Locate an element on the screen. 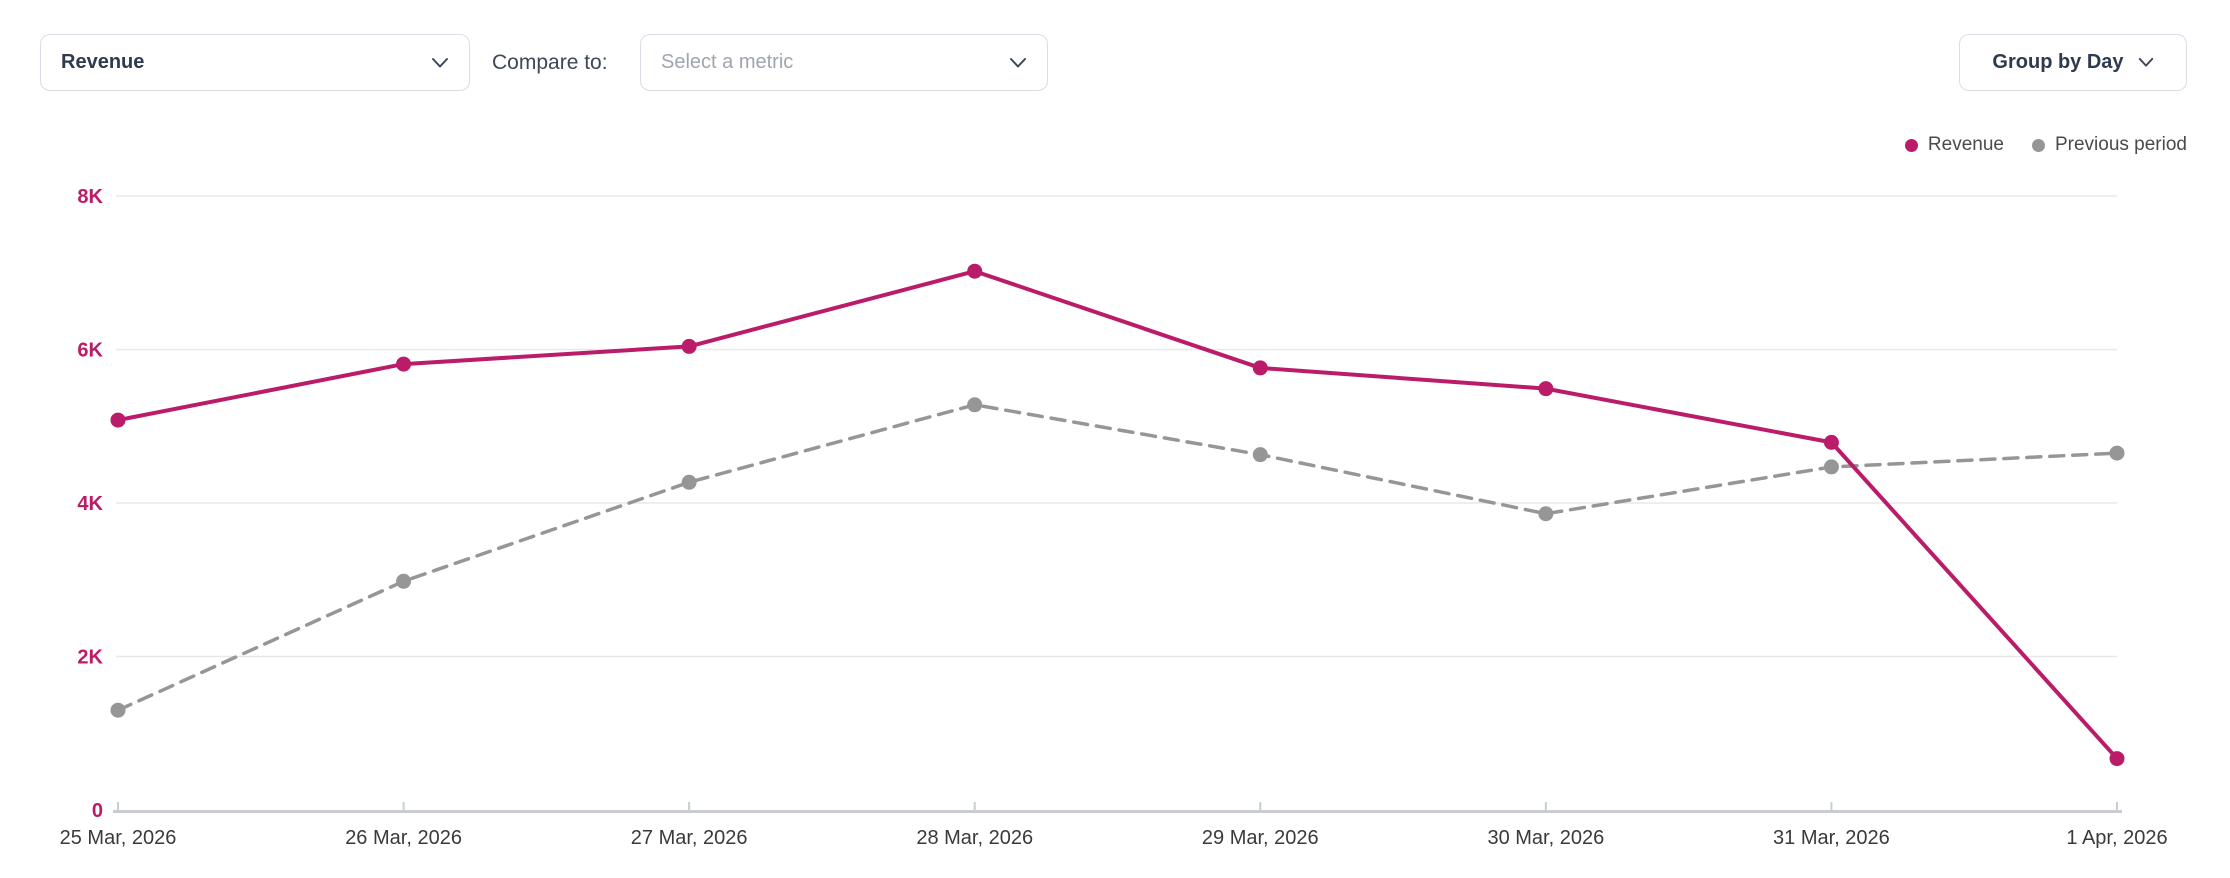  y-axis-label: 4K is located at coordinates (90, 504).